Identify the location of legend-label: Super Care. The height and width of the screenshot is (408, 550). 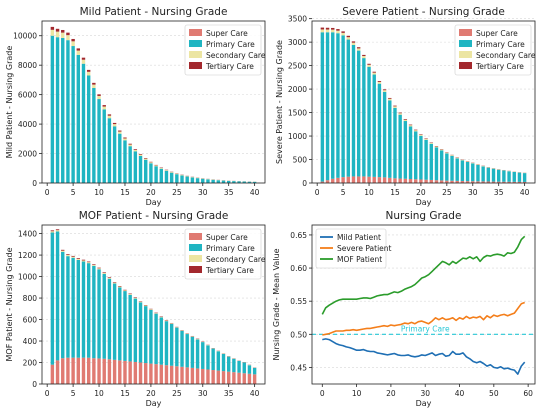
(227, 33).